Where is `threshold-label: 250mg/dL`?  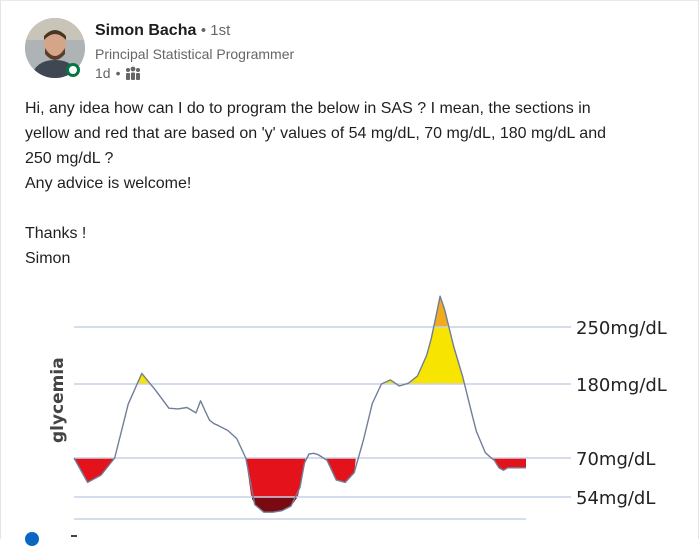
threshold-label: 250mg/dL is located at coordinates (621, 328).